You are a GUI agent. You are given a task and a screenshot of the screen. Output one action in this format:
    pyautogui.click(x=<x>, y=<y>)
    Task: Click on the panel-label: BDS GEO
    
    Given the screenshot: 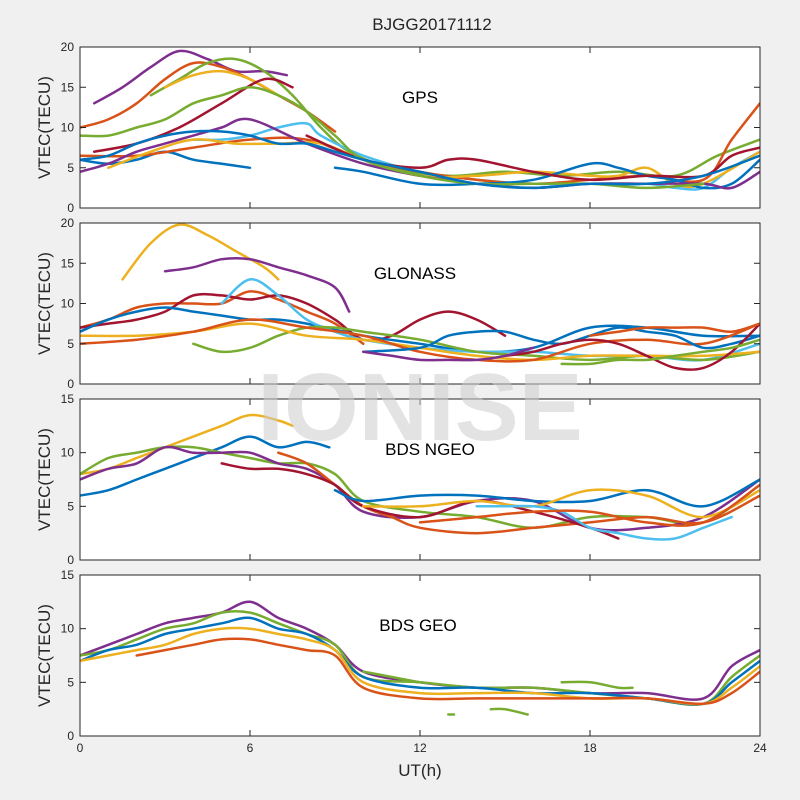 What is the action you would take?
    pyautogui.click(x=417, y=625)
    